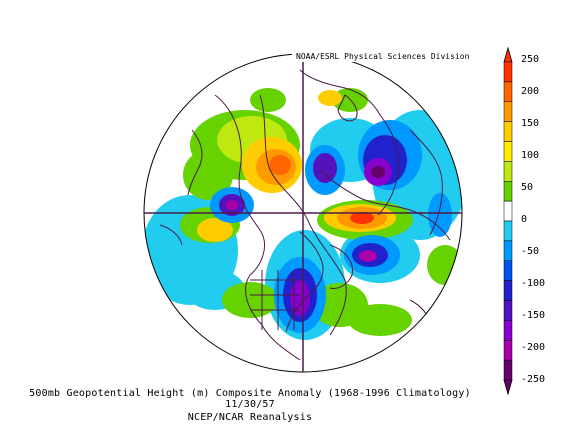 The image size is (565, 437). Describe the element at coordinates (527, 187) in the screenshot. I see `colorbar-label: 50` at that location.